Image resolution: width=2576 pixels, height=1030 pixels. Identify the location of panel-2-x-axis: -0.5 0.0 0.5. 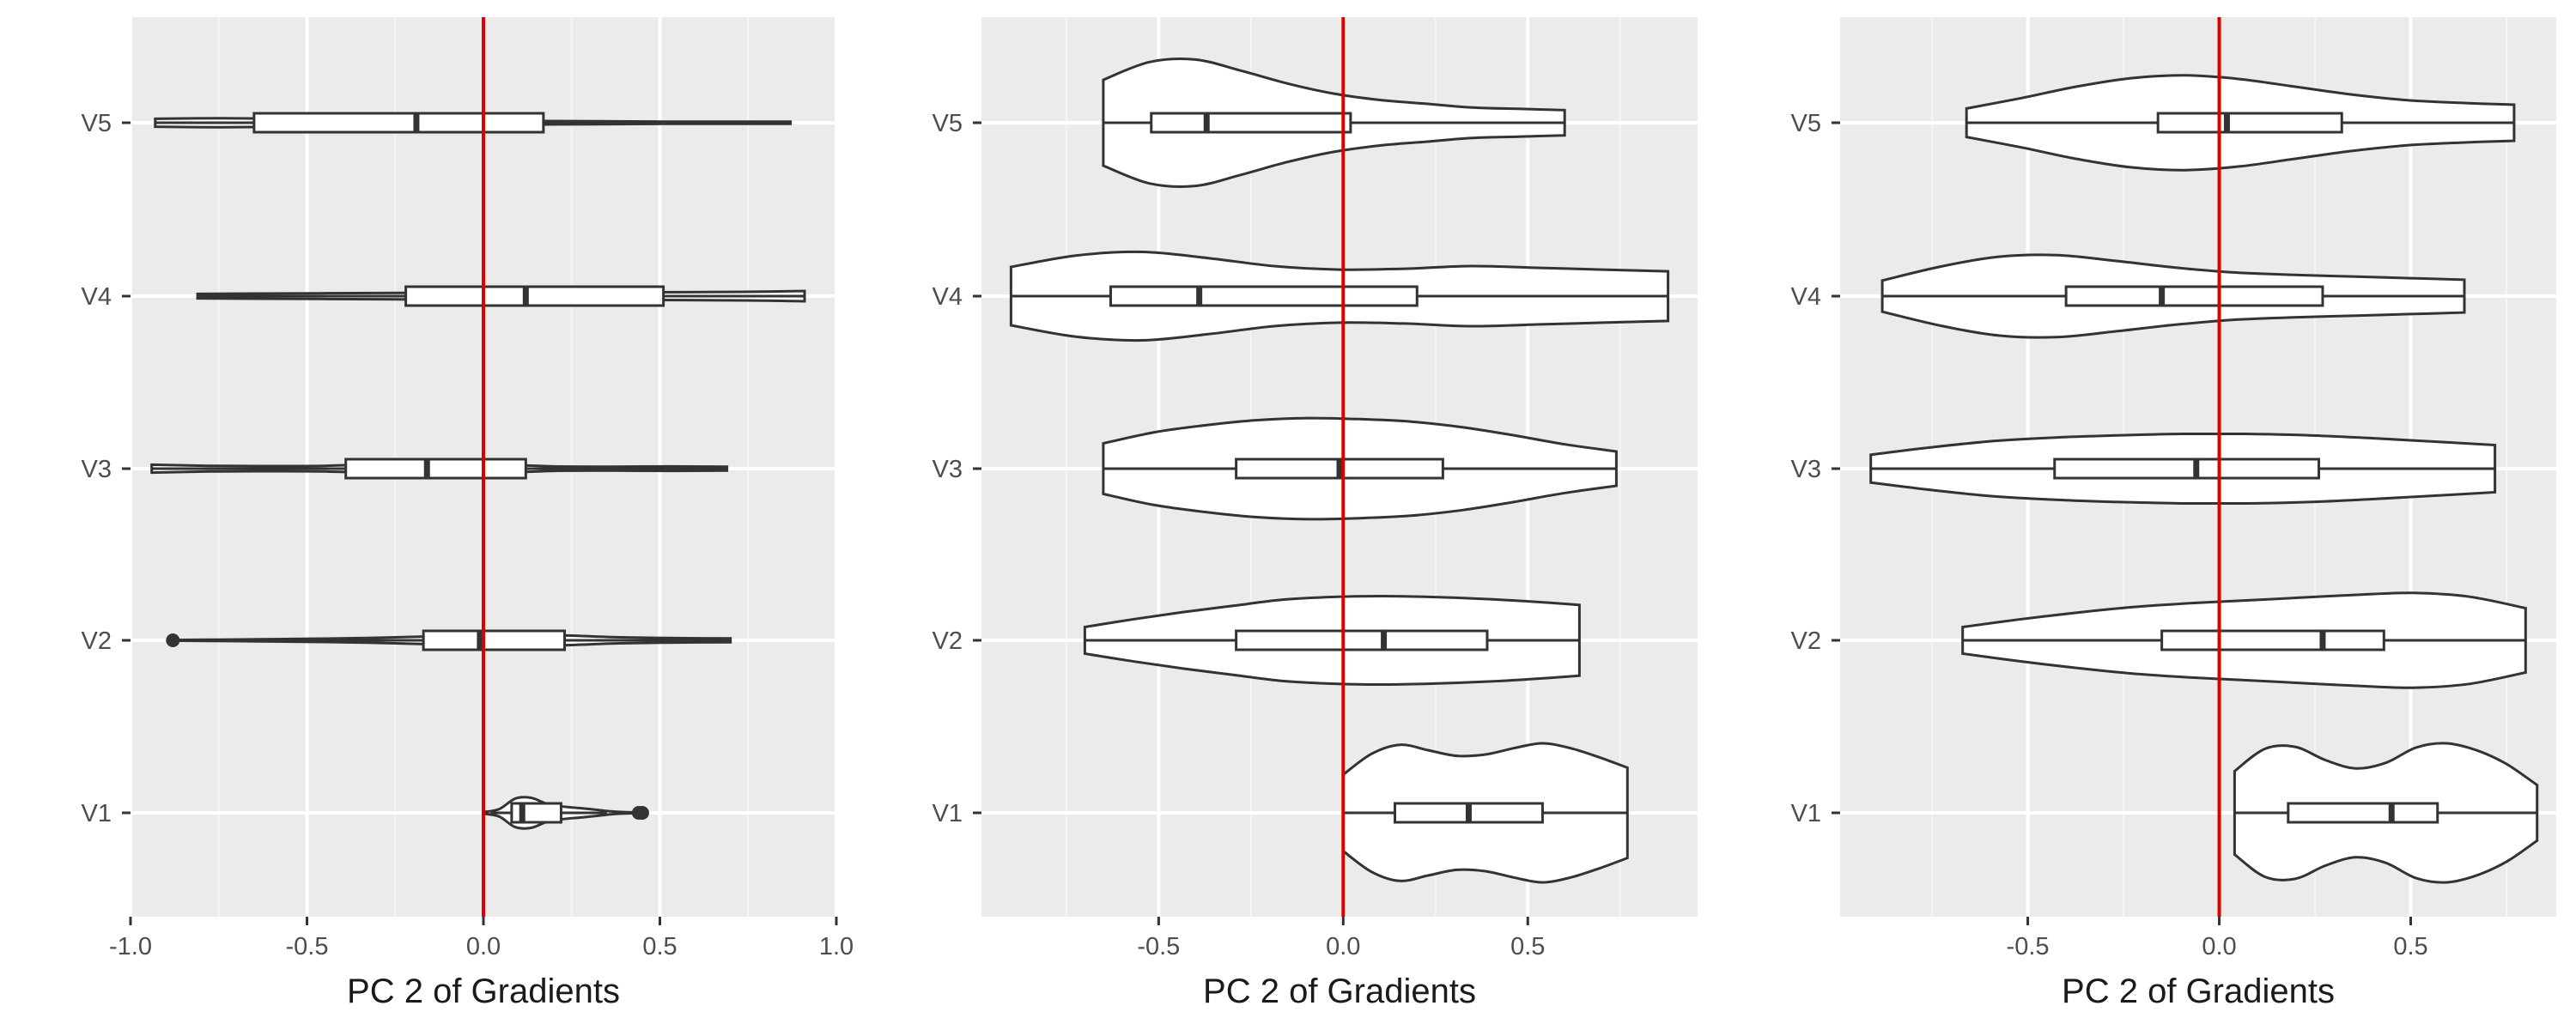
(1341, 938).